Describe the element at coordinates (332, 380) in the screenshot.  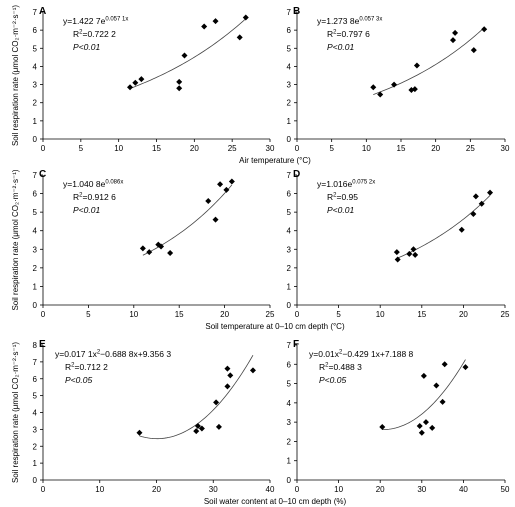
I see `p-value: P<0.05` at that location.